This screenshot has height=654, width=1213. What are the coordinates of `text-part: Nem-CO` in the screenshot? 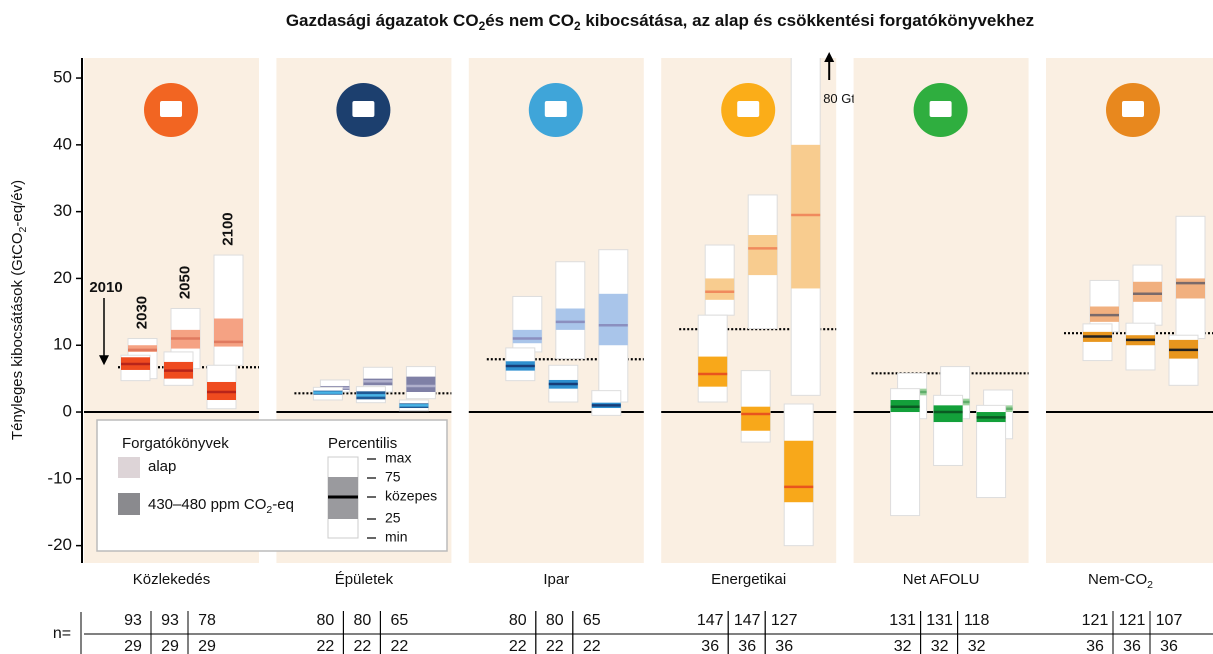 It's located at (1117, 579).